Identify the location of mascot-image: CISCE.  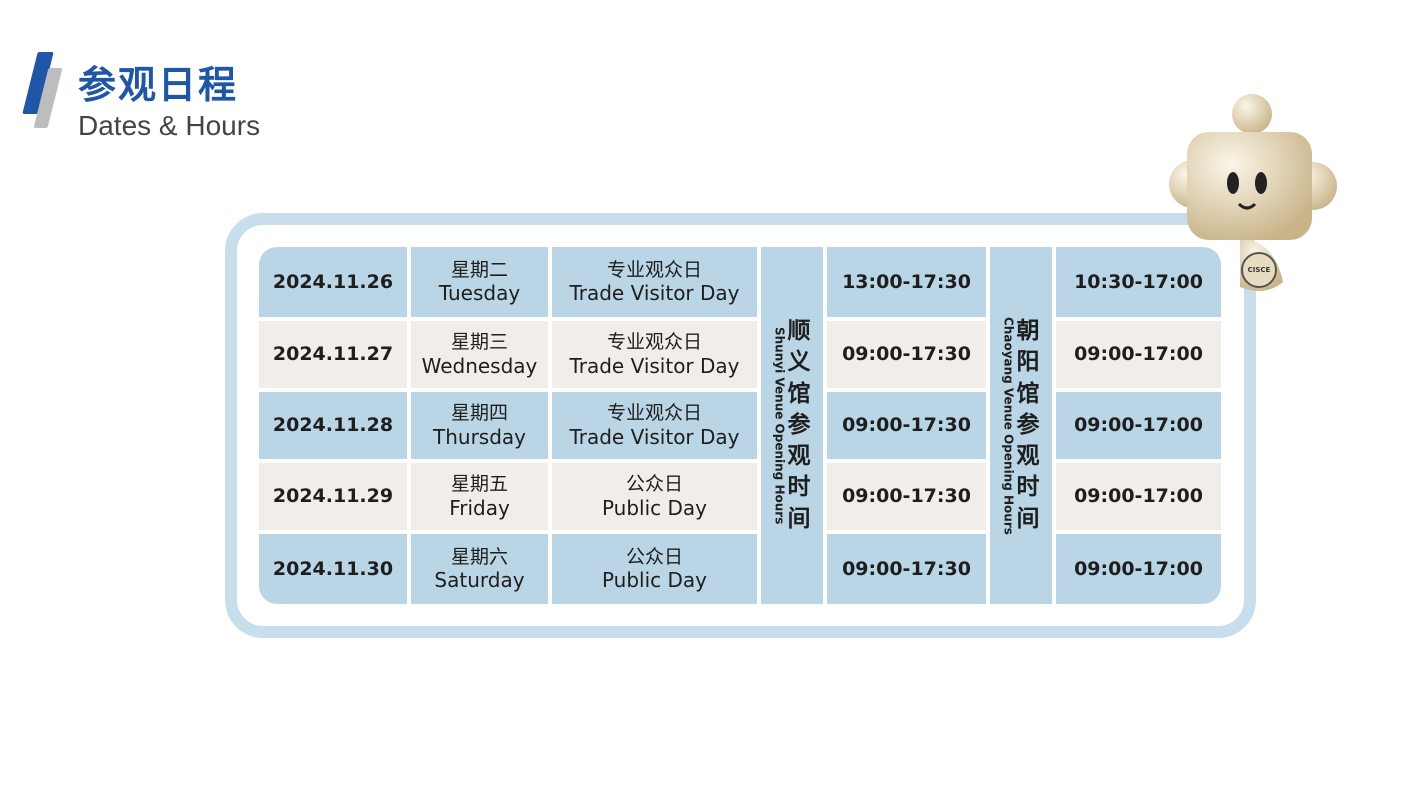
(1253, 192).